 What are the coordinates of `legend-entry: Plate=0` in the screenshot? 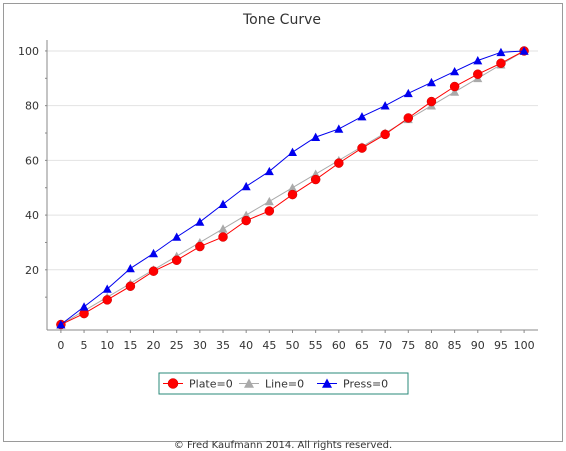 It's located at (198, 384).